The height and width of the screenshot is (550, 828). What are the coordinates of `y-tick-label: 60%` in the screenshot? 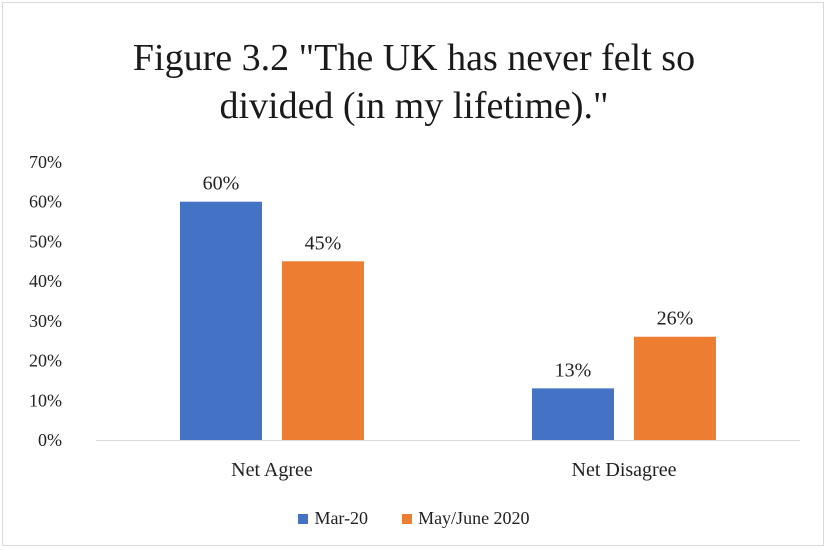 It's located at (45, 202).